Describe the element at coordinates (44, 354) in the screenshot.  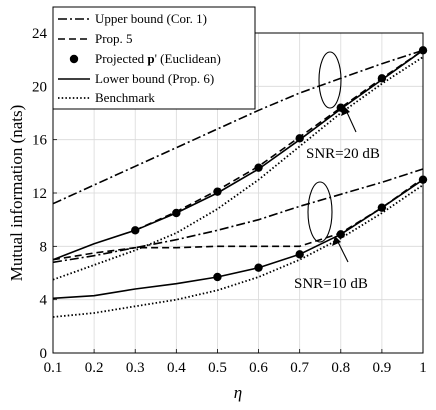
I see `y-tick-label: 0` at that location.